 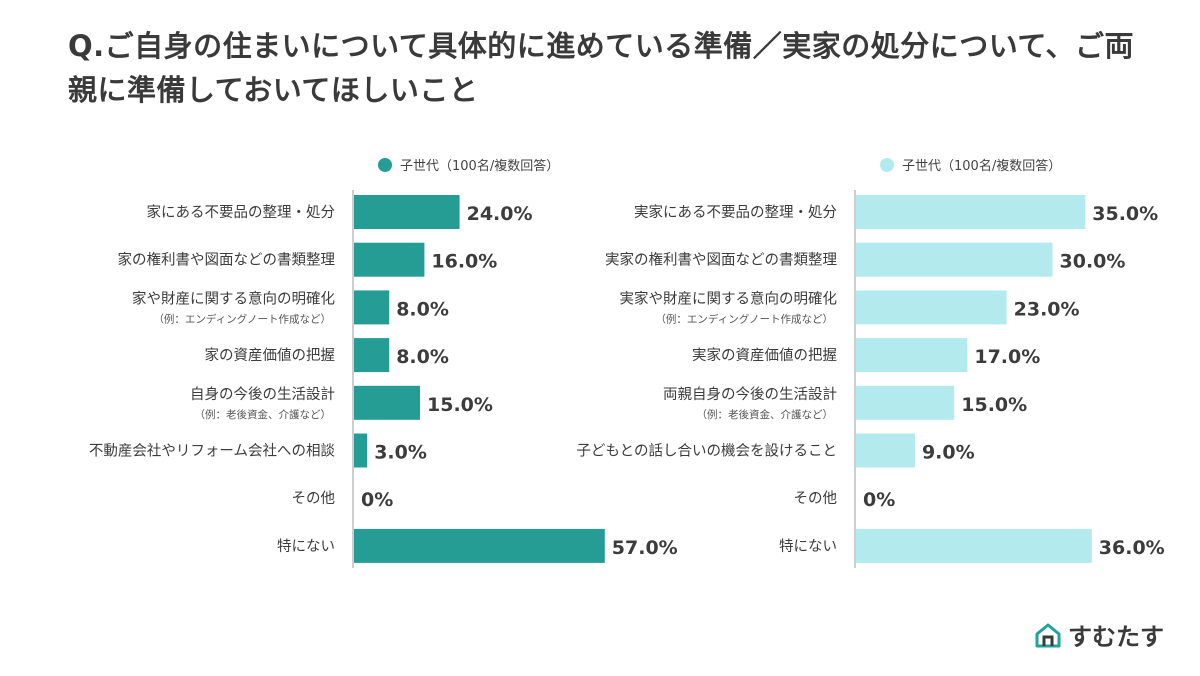 What do you see at coordinates (227, 260) in the screenshot?
I see `chart-0-category-label-1: 家の権利書や図面などの書類整理` at bounding box center [227, 260].